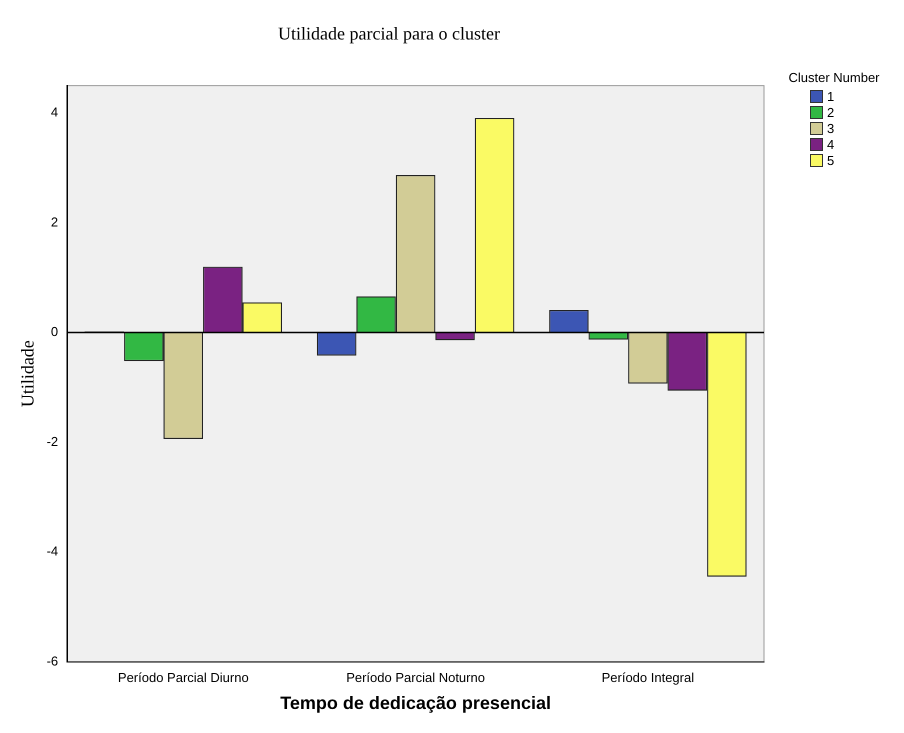 This screenshot has height=733, width=904. What do you see at coordinates (54, 222) in the screenshot?
I see `y-tick-label: 2` at bounding box center [54, 222].